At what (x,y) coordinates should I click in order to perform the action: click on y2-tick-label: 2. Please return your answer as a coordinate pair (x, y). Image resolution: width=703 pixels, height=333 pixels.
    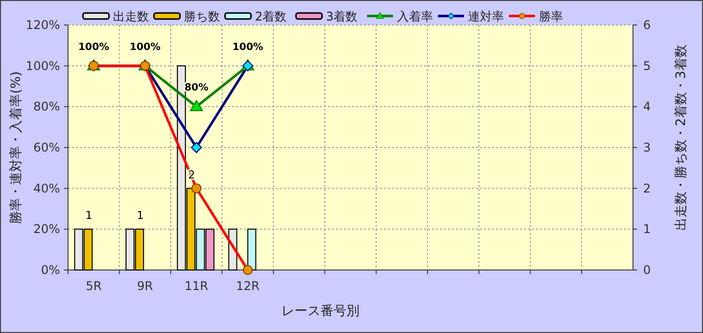
    Looking at the image, I should click on (647, 188).